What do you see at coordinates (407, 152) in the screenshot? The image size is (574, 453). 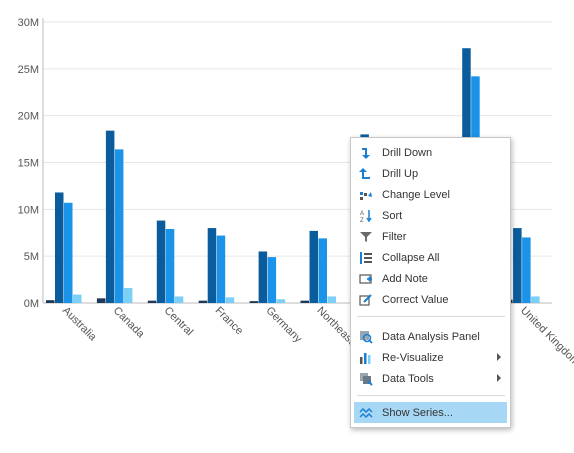 I see `menu-item-label: Drill Down` at bounding box center [407, 152].